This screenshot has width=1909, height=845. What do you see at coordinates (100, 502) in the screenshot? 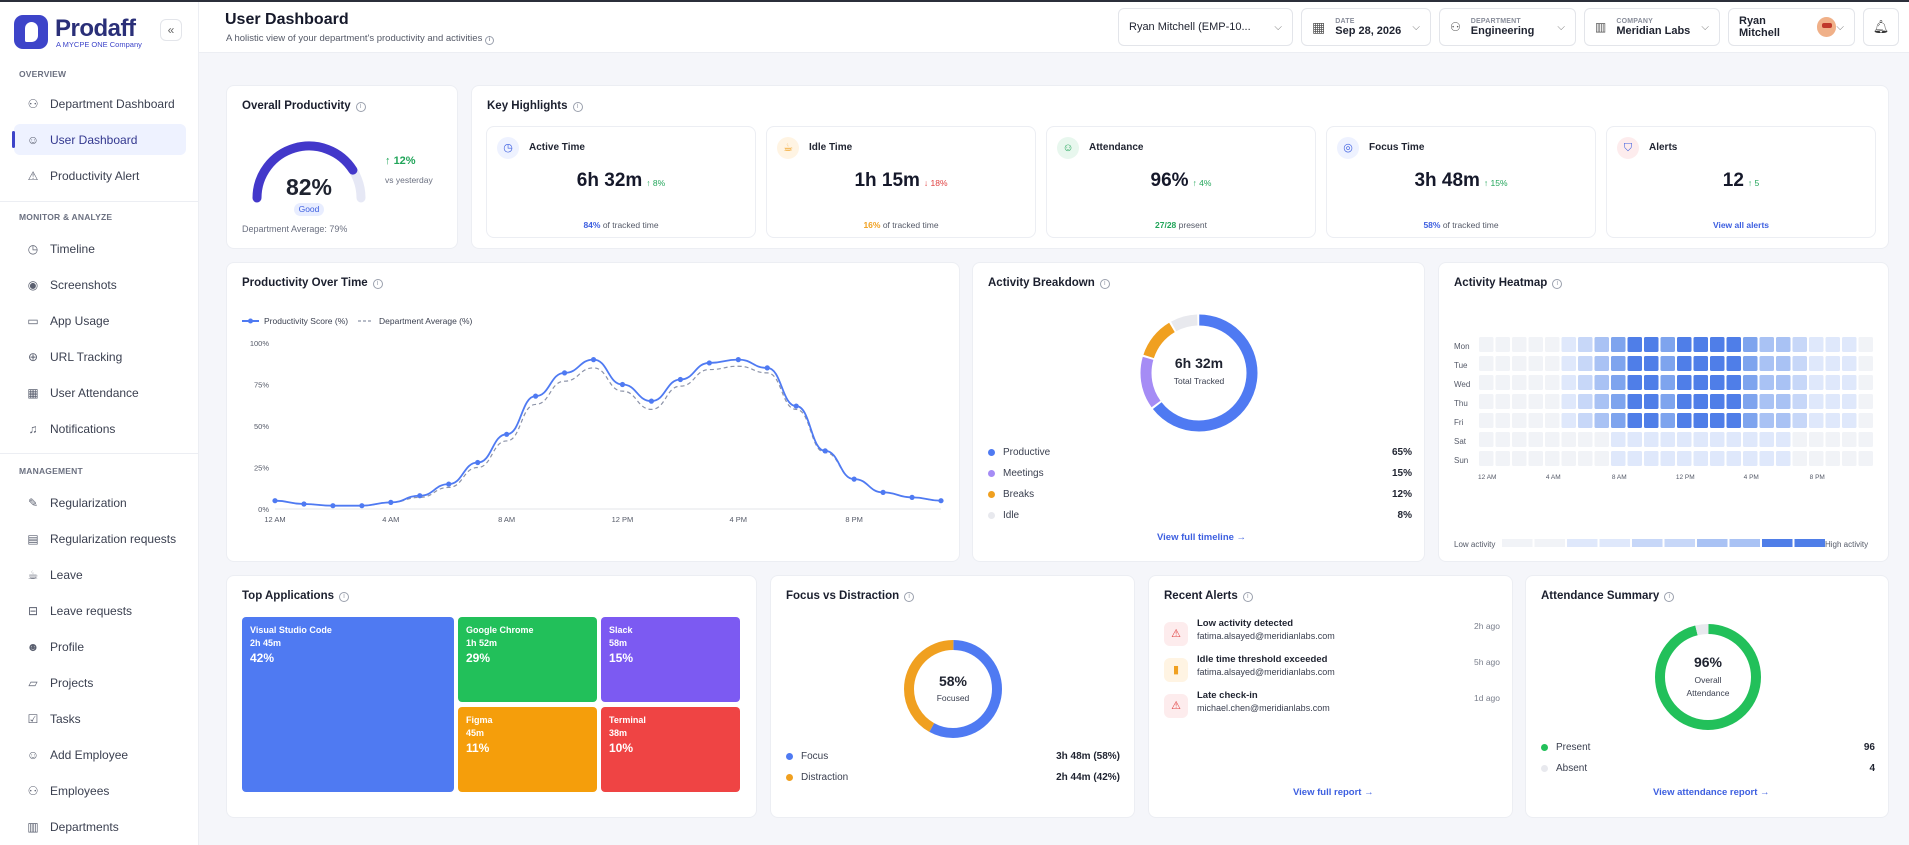
I see `sidebar-item-regularization: ✎ Regularization` at bounding box center [100, 502].